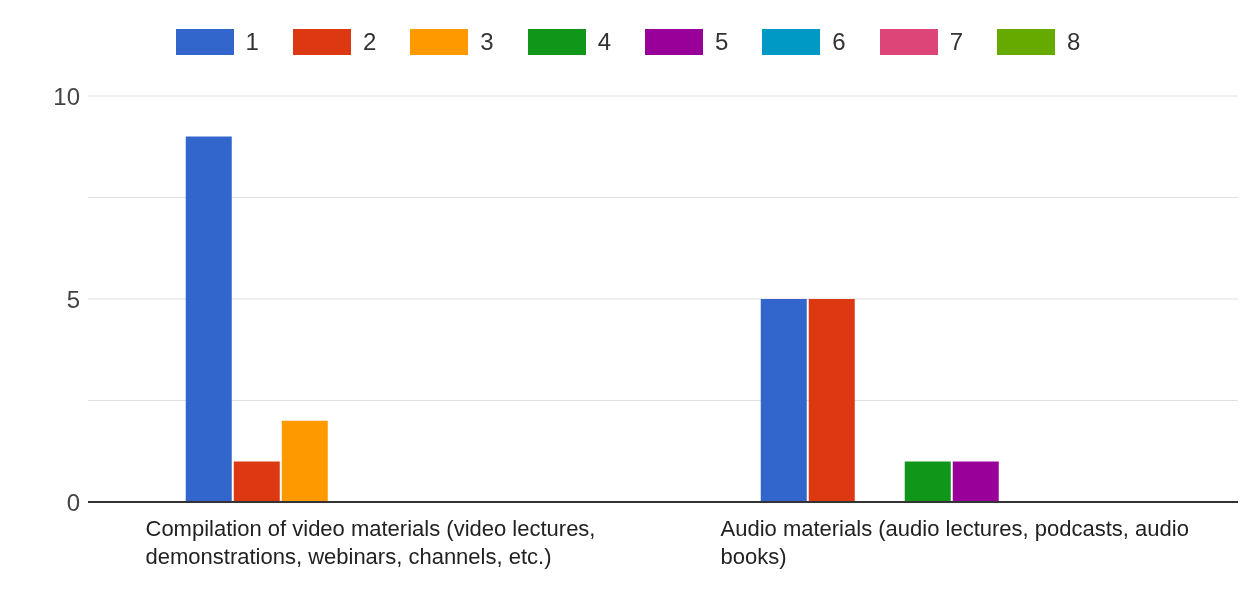 This screenshot has width=1256, height=600. I want to click on legend-label: 8, so click(1074, 42).